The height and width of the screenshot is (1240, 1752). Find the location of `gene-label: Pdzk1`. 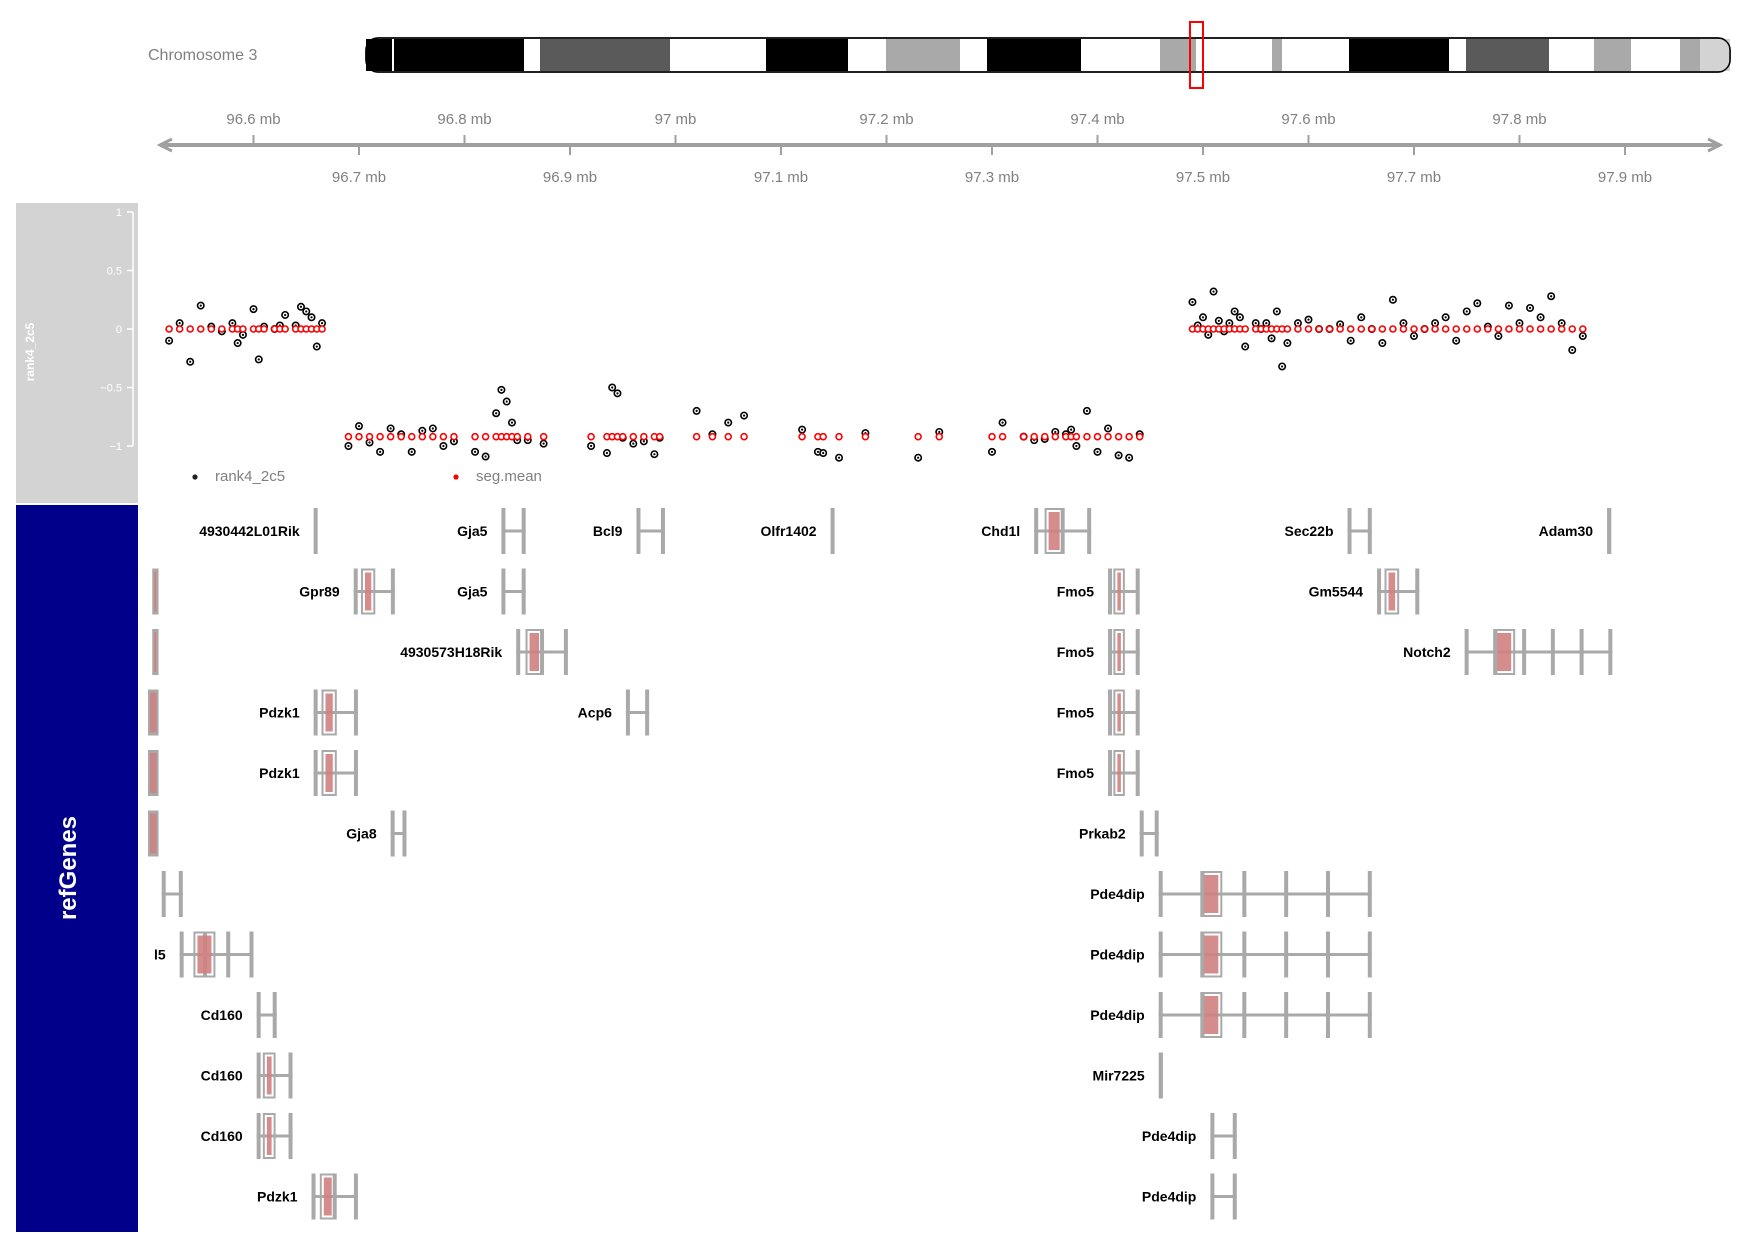

gene-label: Pdzk1 is located at coordinates (279, 713).